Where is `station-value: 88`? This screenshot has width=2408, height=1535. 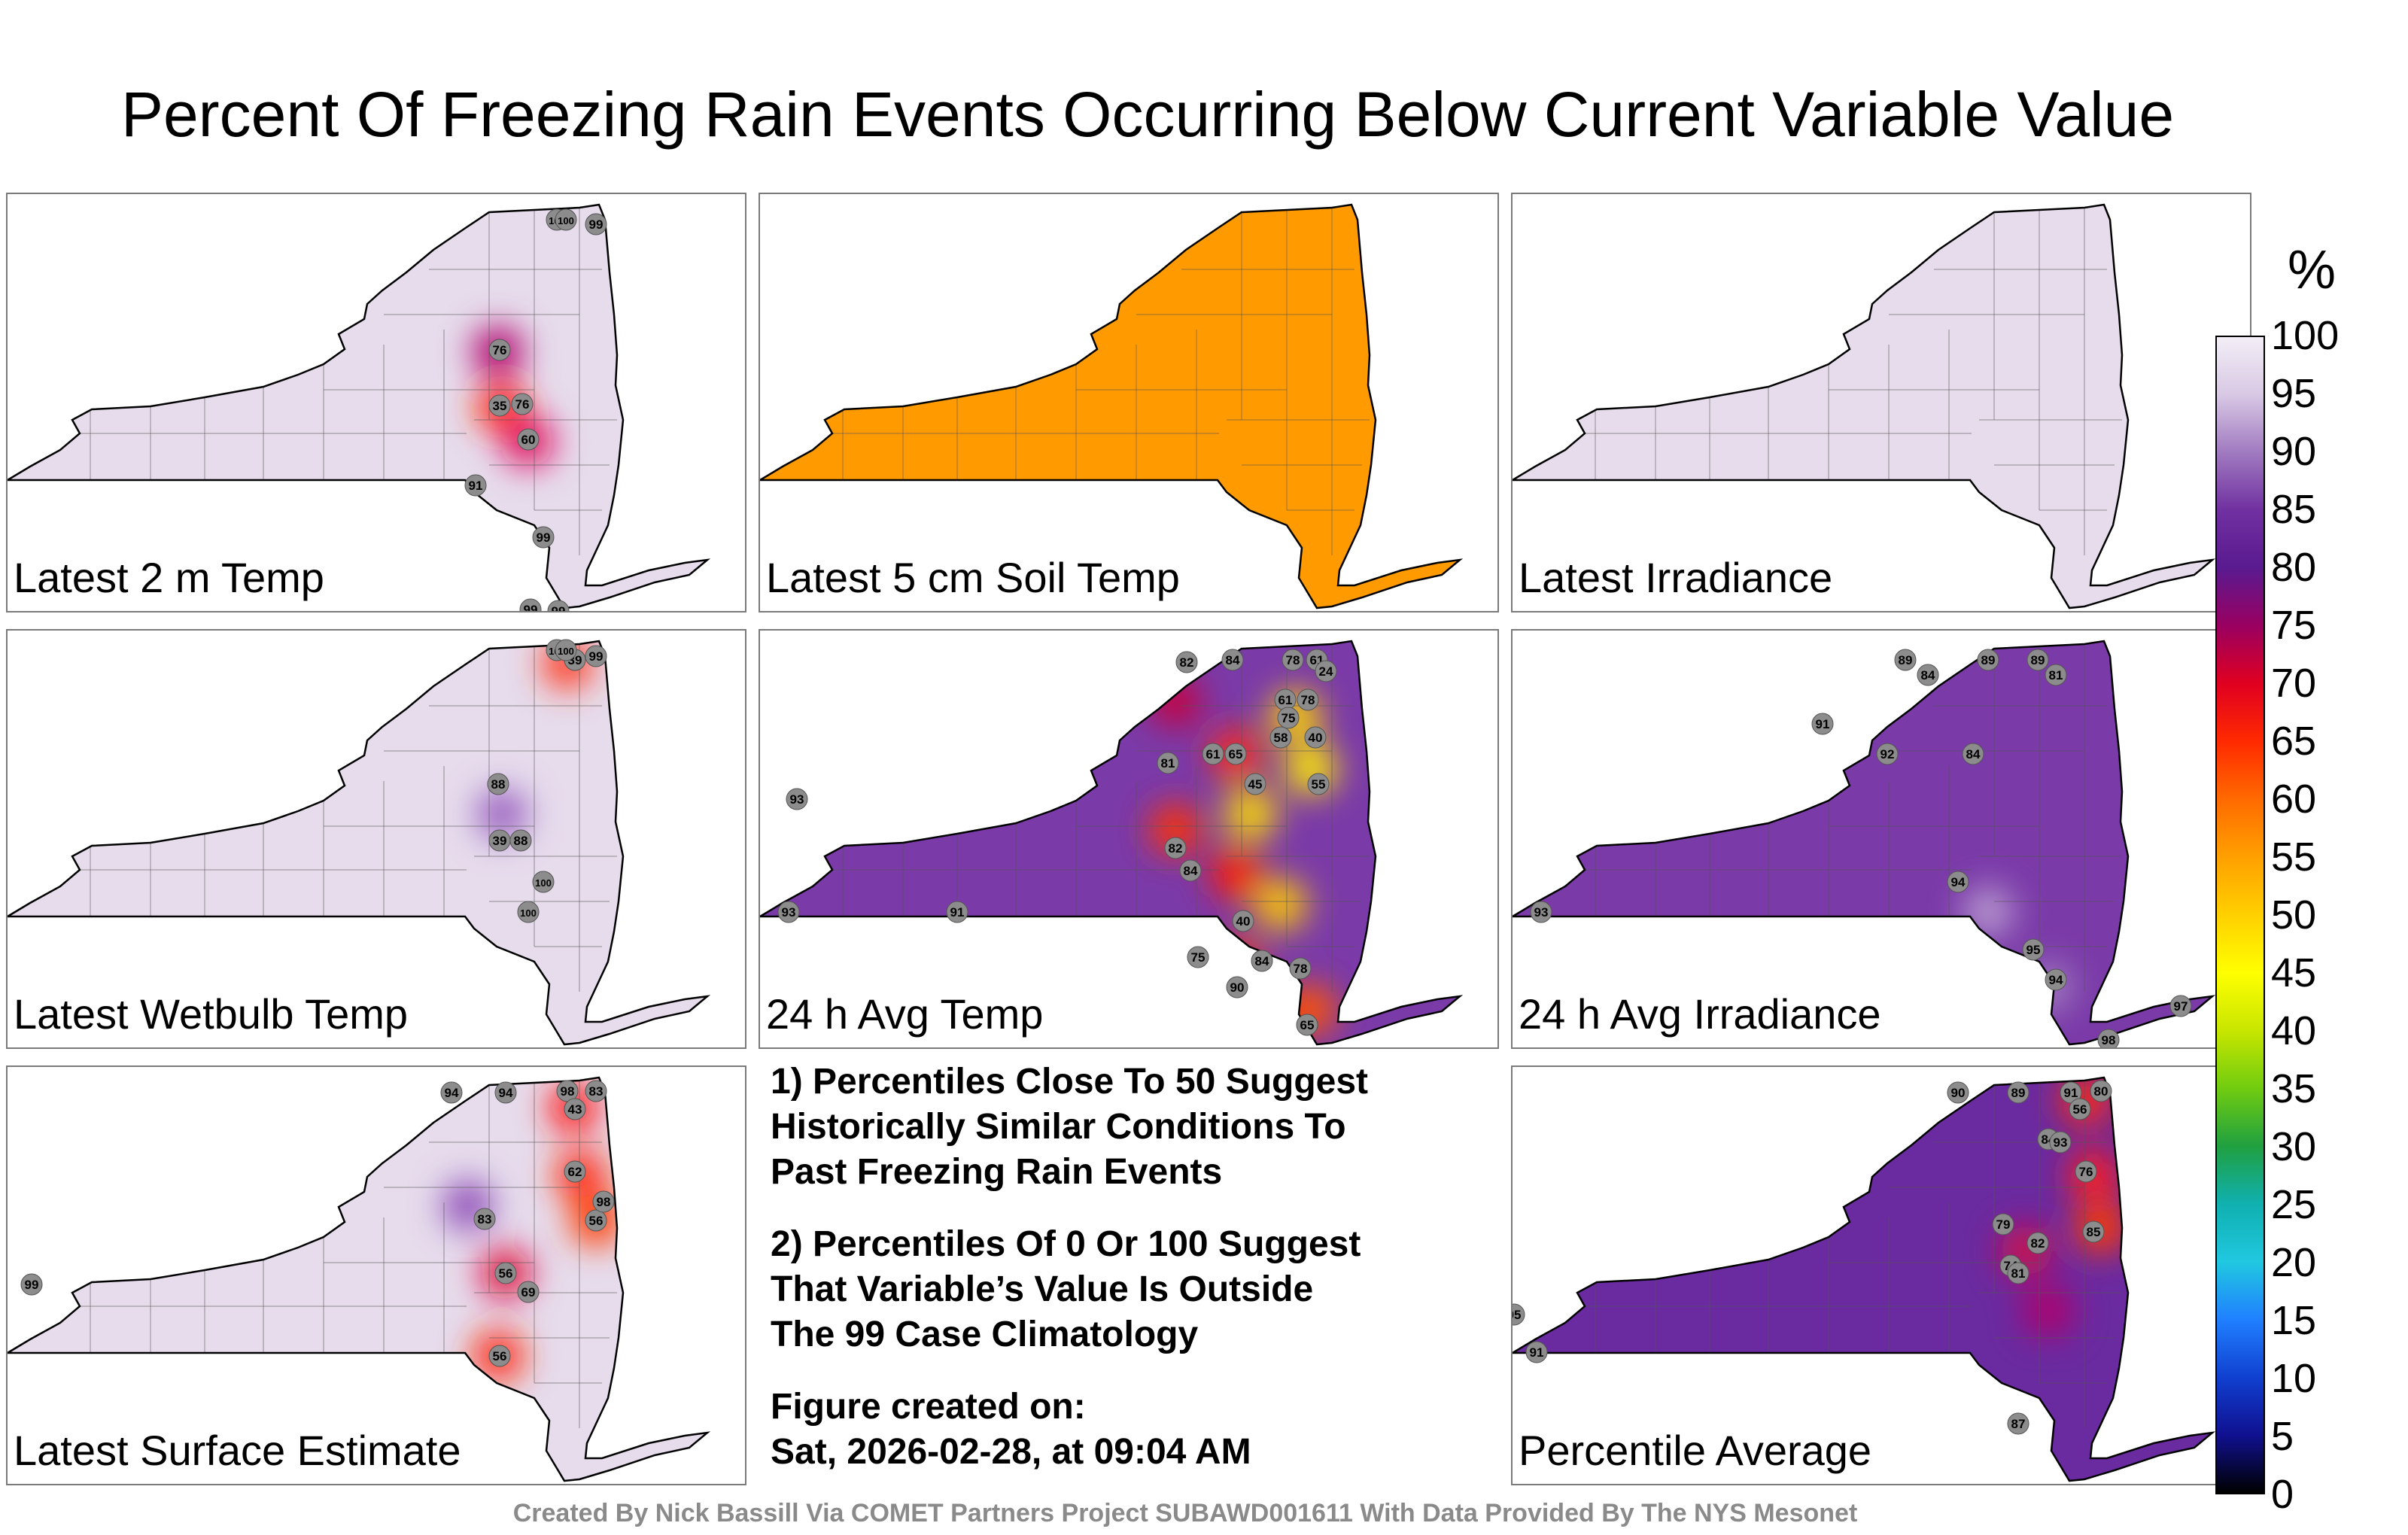 station-value: 88 is located at coordinates (498, 784).